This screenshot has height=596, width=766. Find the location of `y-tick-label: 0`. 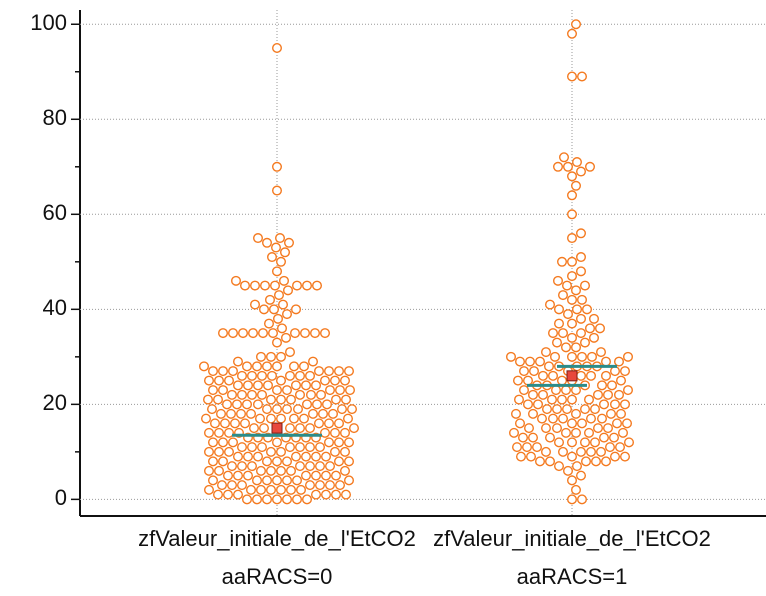

y-tick-label: 0 is located at coordinates (61, 497).